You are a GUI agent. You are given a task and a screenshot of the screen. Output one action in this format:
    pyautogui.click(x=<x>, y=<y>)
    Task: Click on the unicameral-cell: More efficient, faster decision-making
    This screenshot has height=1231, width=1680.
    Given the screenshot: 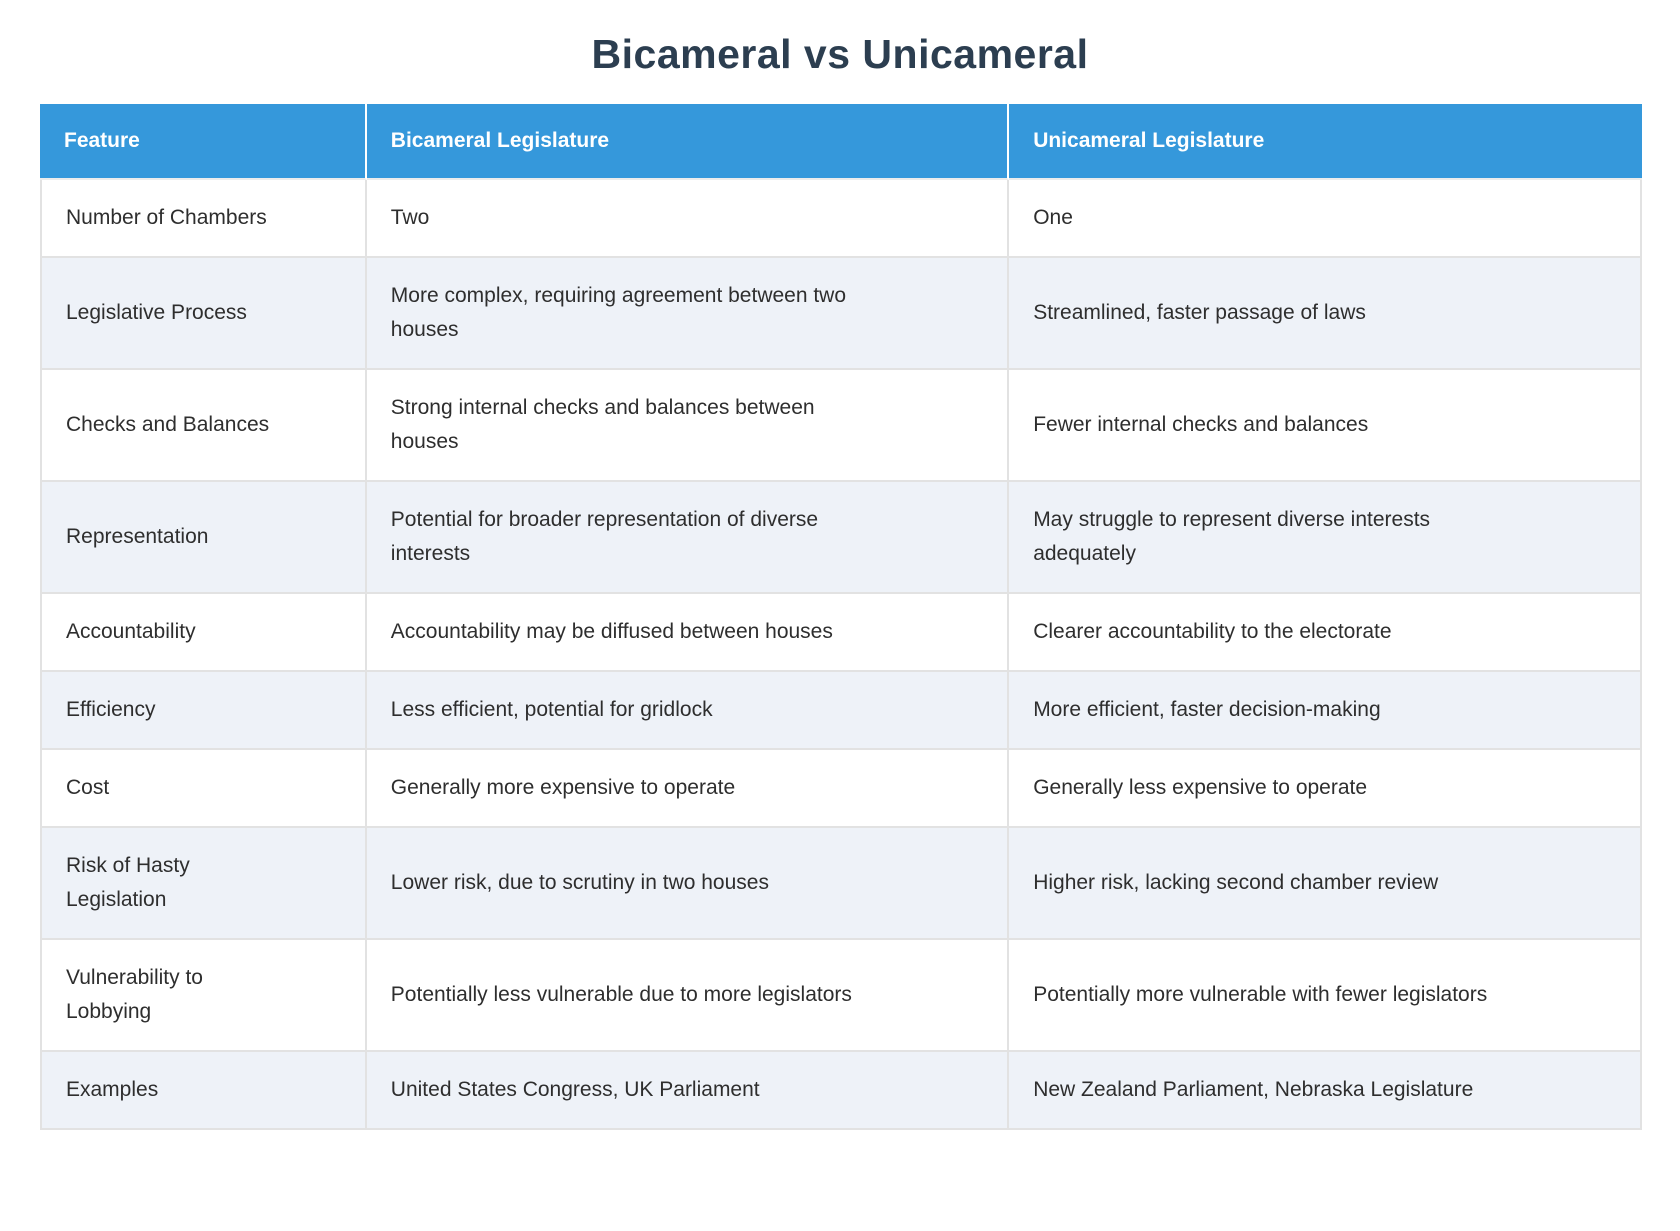 What is the action you would take?
    pyautogui.click(x=1325, y=711)
    